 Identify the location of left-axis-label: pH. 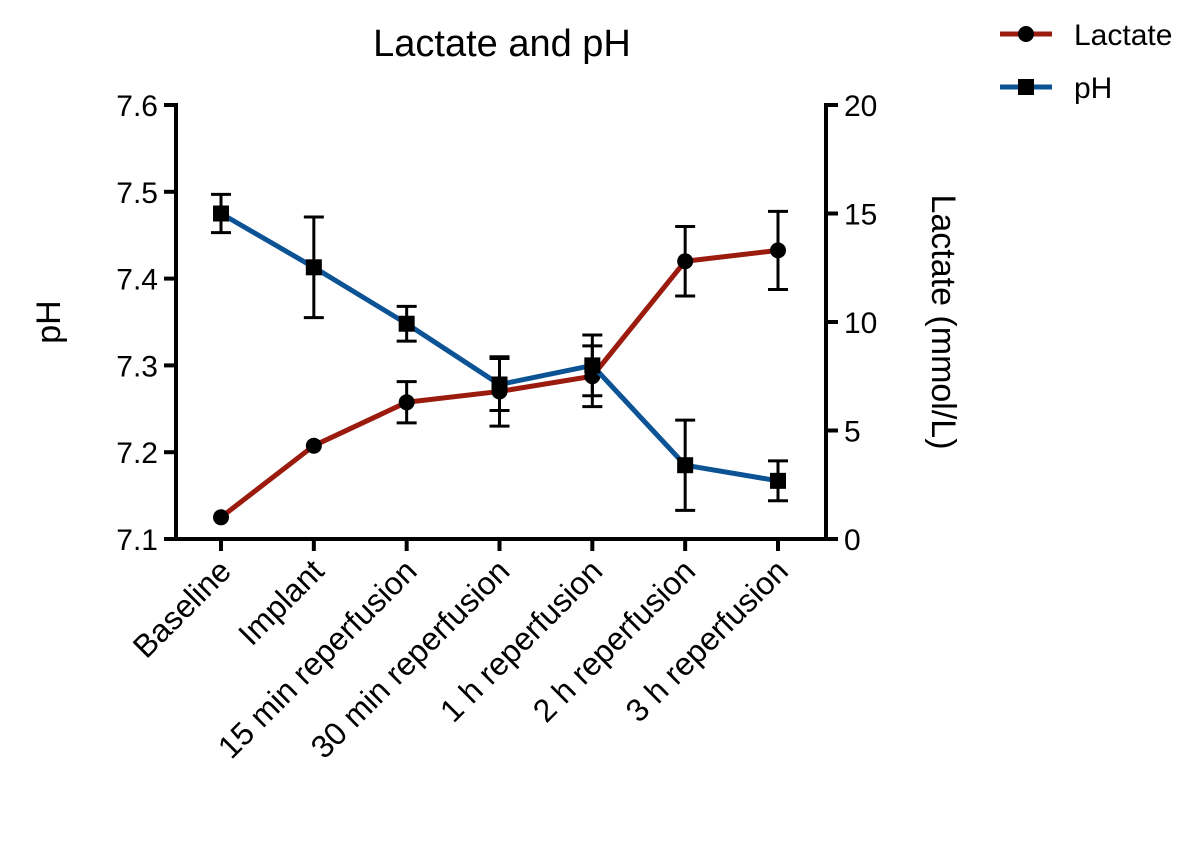
(49, 321).